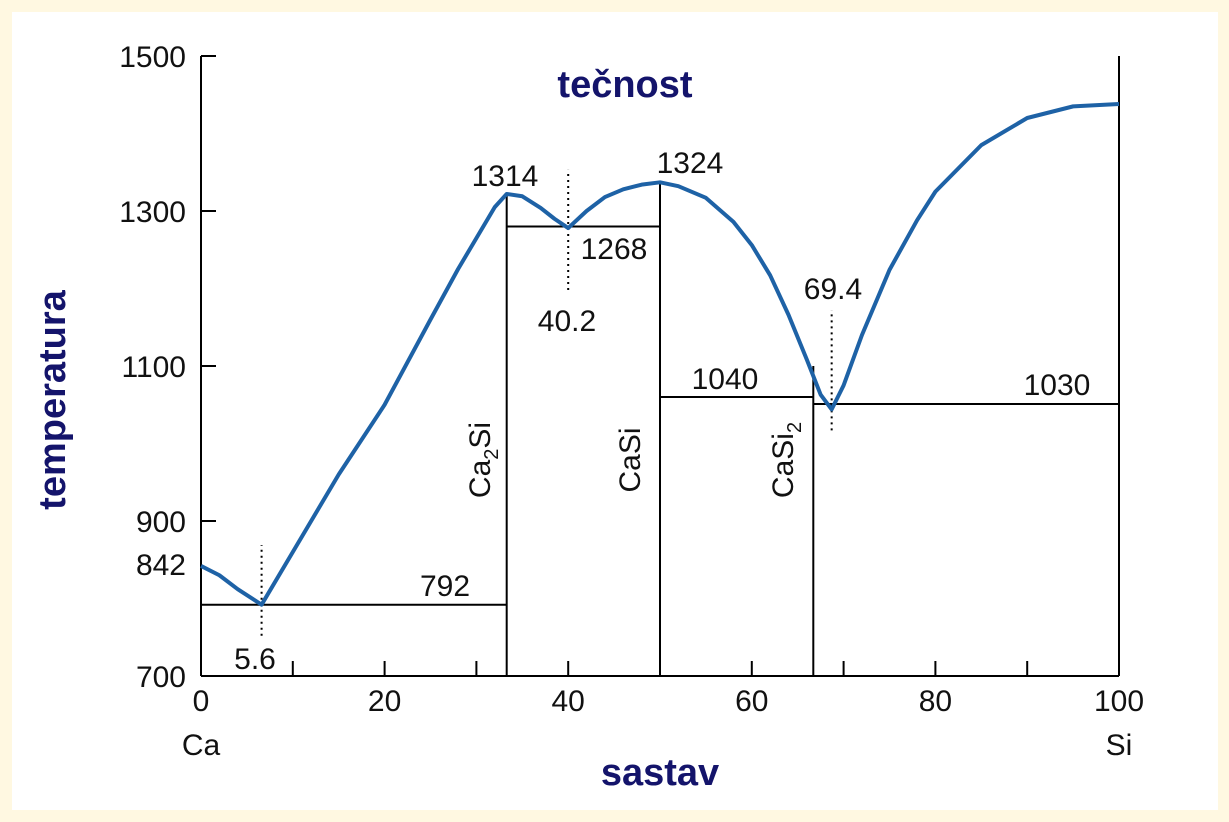 Image resolution: width=1229 pixels, height=822 pixels. Describe the element at coordinates (614, 249) in the screenshot. I see `annotation: 1268` at that location.